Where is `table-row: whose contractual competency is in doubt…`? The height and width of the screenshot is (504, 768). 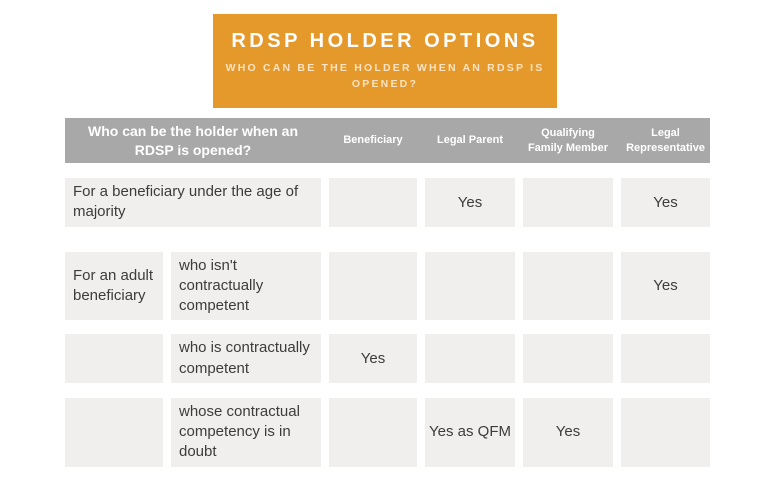
table-row: whose contractual competency is in doubt… is located at coordinates (387, 432).